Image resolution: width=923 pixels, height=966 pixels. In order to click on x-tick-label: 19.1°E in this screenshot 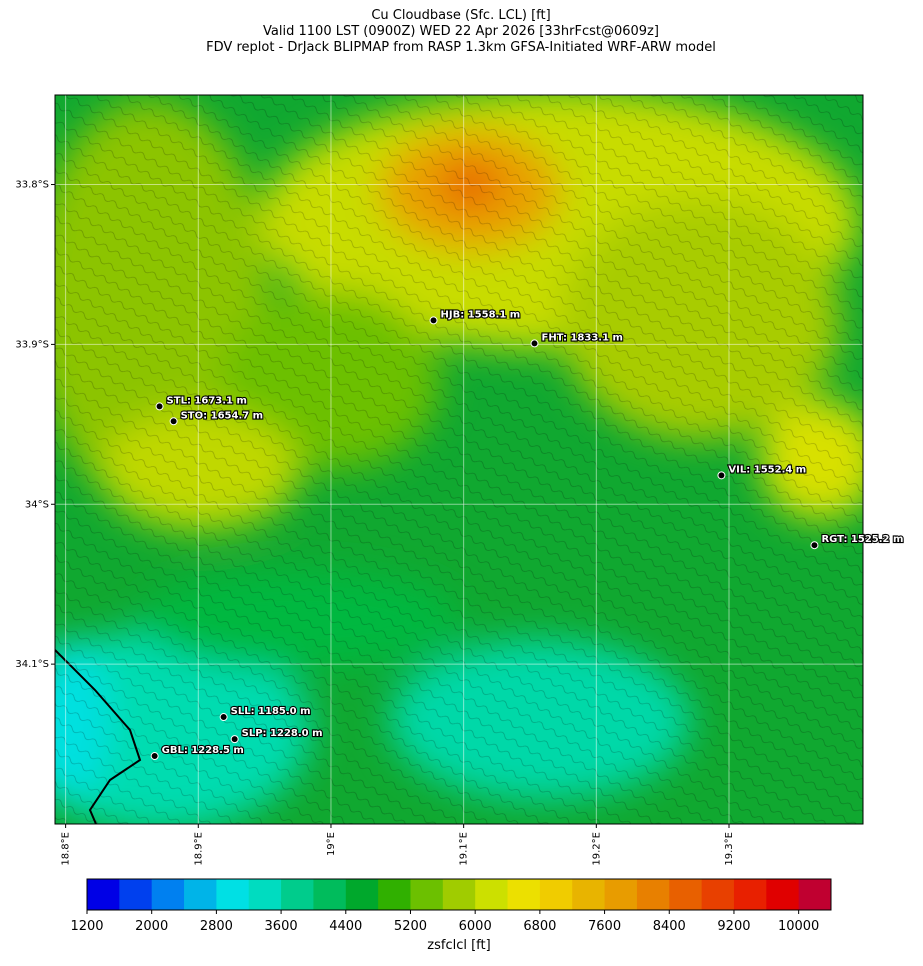, I will do `click(464, 849)`.